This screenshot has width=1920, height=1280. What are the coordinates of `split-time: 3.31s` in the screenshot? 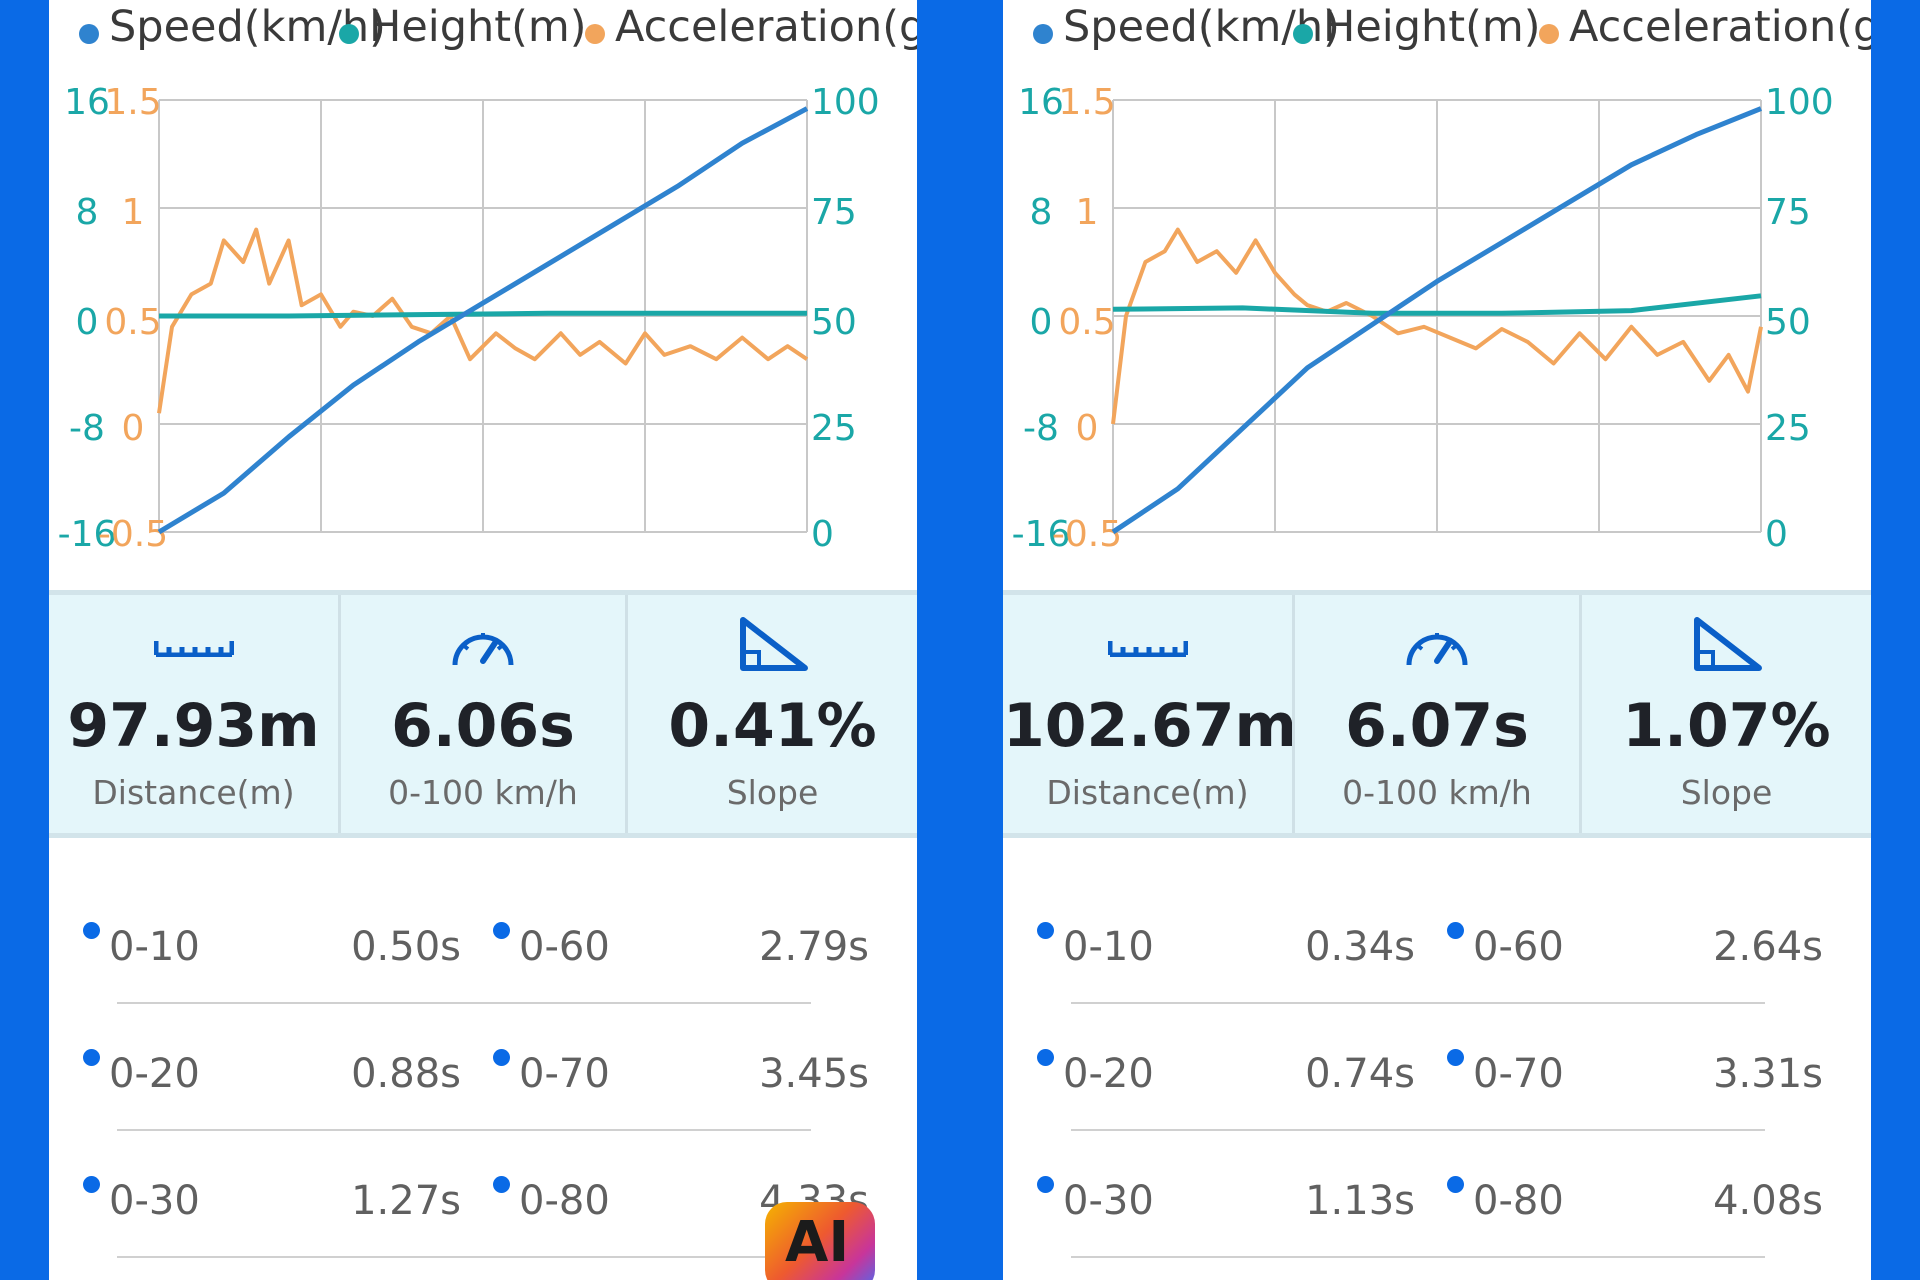 It's located at (1768, 1074).